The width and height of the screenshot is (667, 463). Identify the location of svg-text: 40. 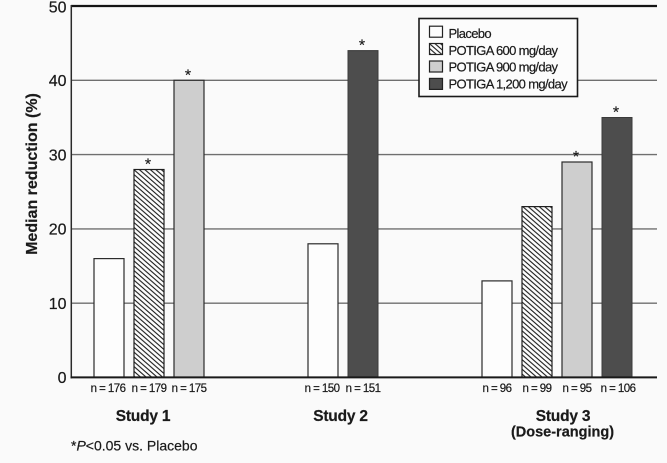
(58, 81).